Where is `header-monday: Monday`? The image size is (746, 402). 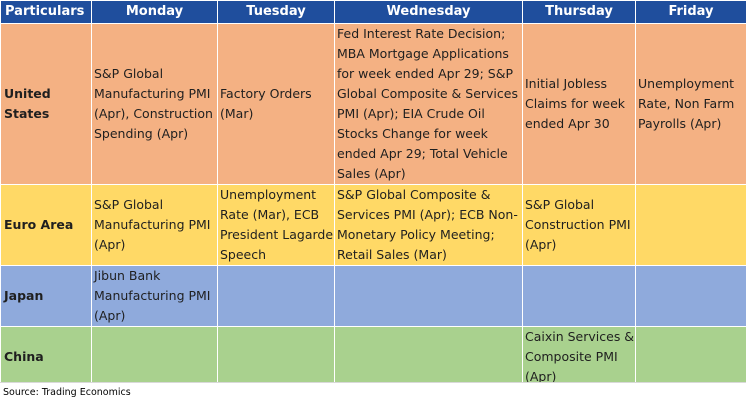
header-monday: Monday is located at coordinates (155, 12).